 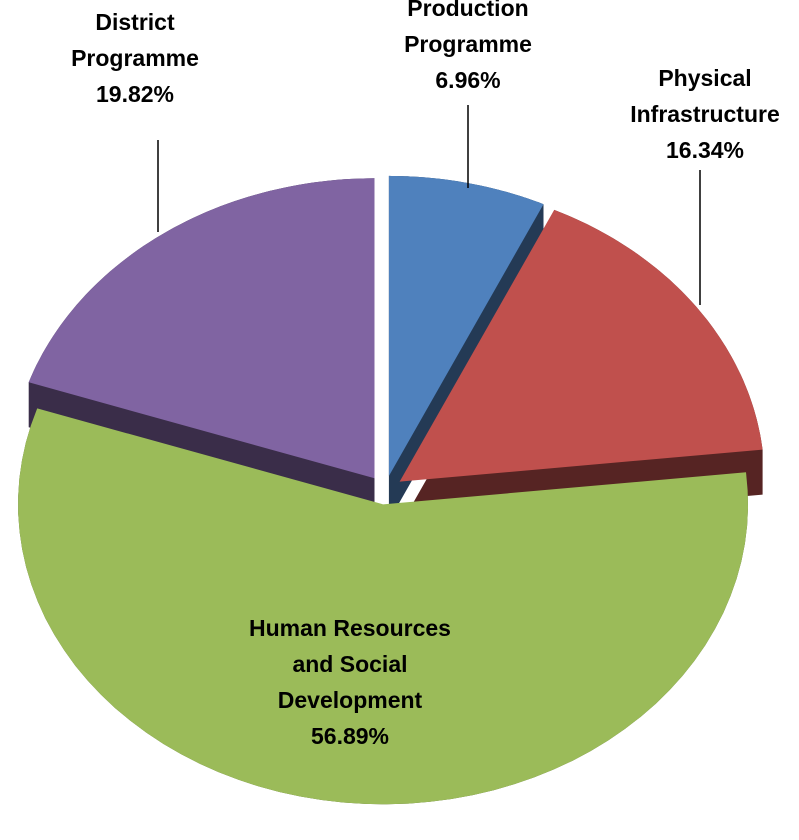 I want to click on category-label: District Programme, so click(x=135, y=40).